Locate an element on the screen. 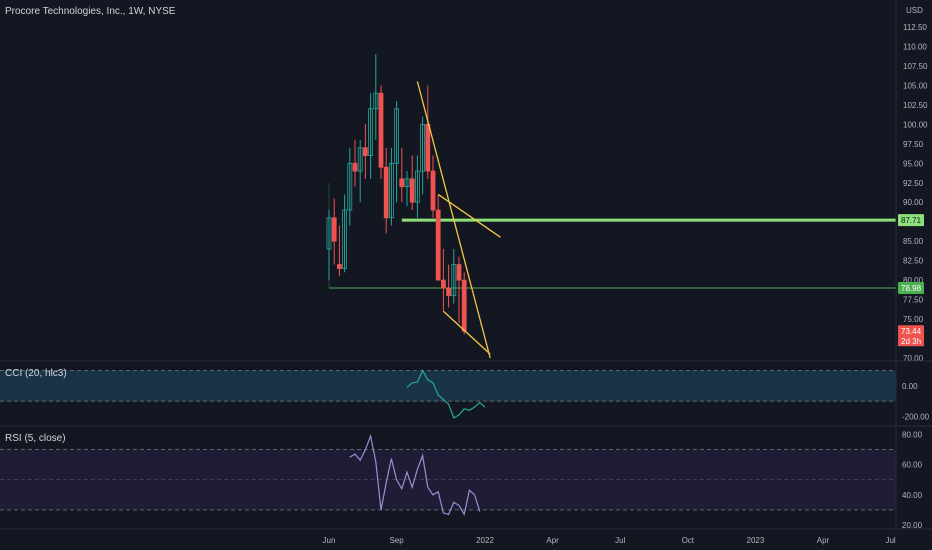 The width and height of the screenshot is (932, 550). price-line-value: 87.71 is located at coordinates (911, 220).